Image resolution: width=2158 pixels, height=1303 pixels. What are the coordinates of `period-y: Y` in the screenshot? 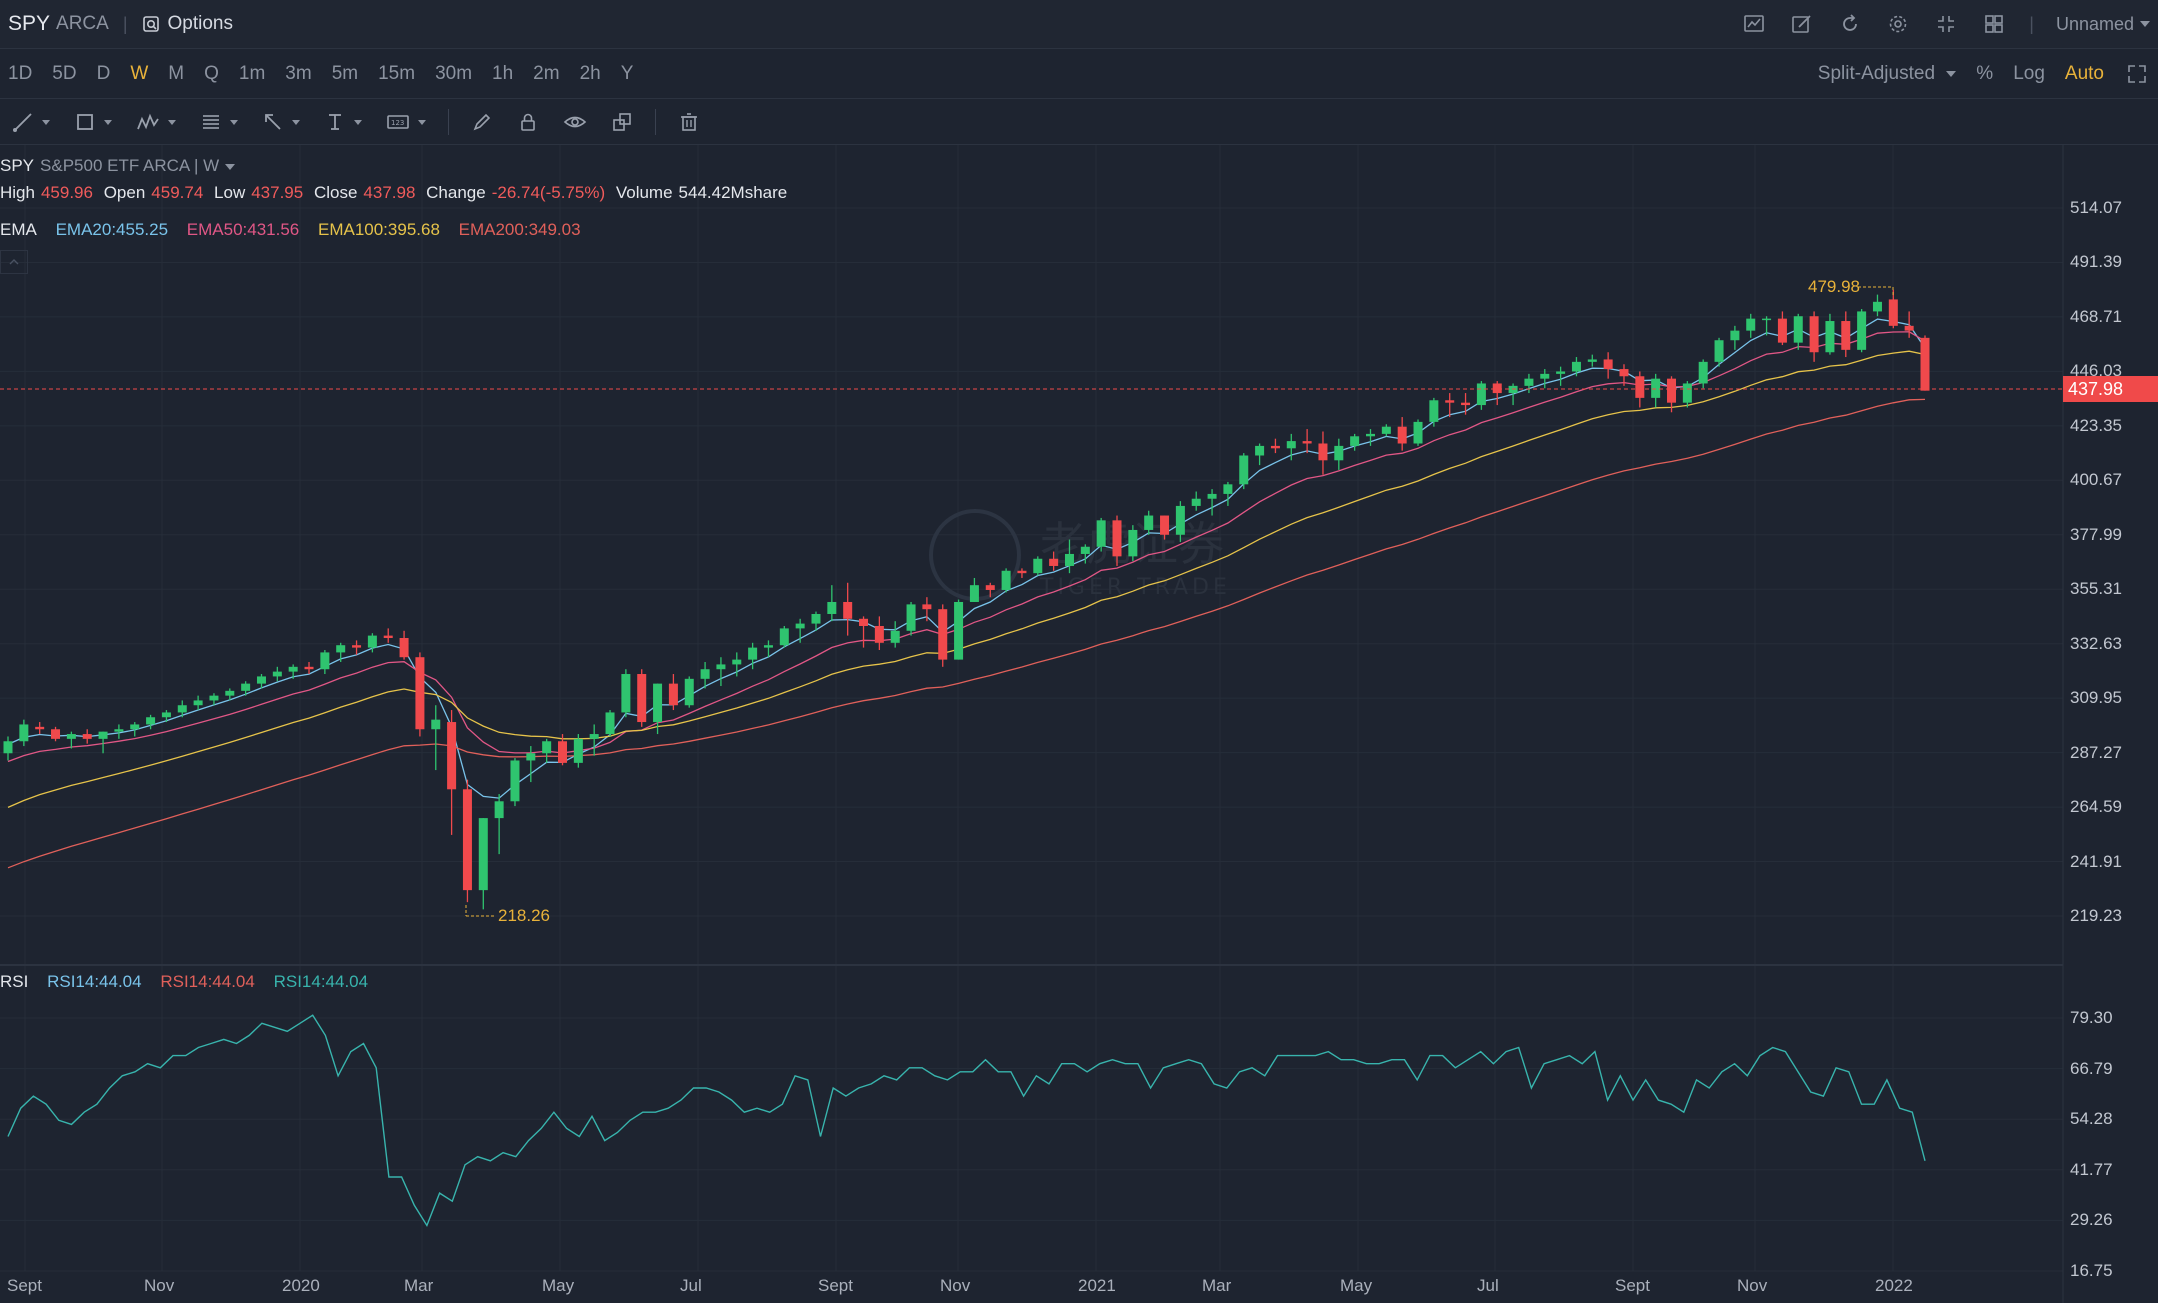 It's located at (627, 73).